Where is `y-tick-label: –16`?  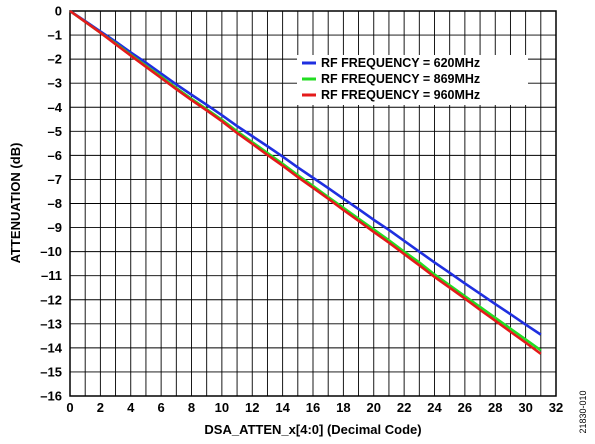 y-tick-label: –16 is located at coordinates (51, 396).